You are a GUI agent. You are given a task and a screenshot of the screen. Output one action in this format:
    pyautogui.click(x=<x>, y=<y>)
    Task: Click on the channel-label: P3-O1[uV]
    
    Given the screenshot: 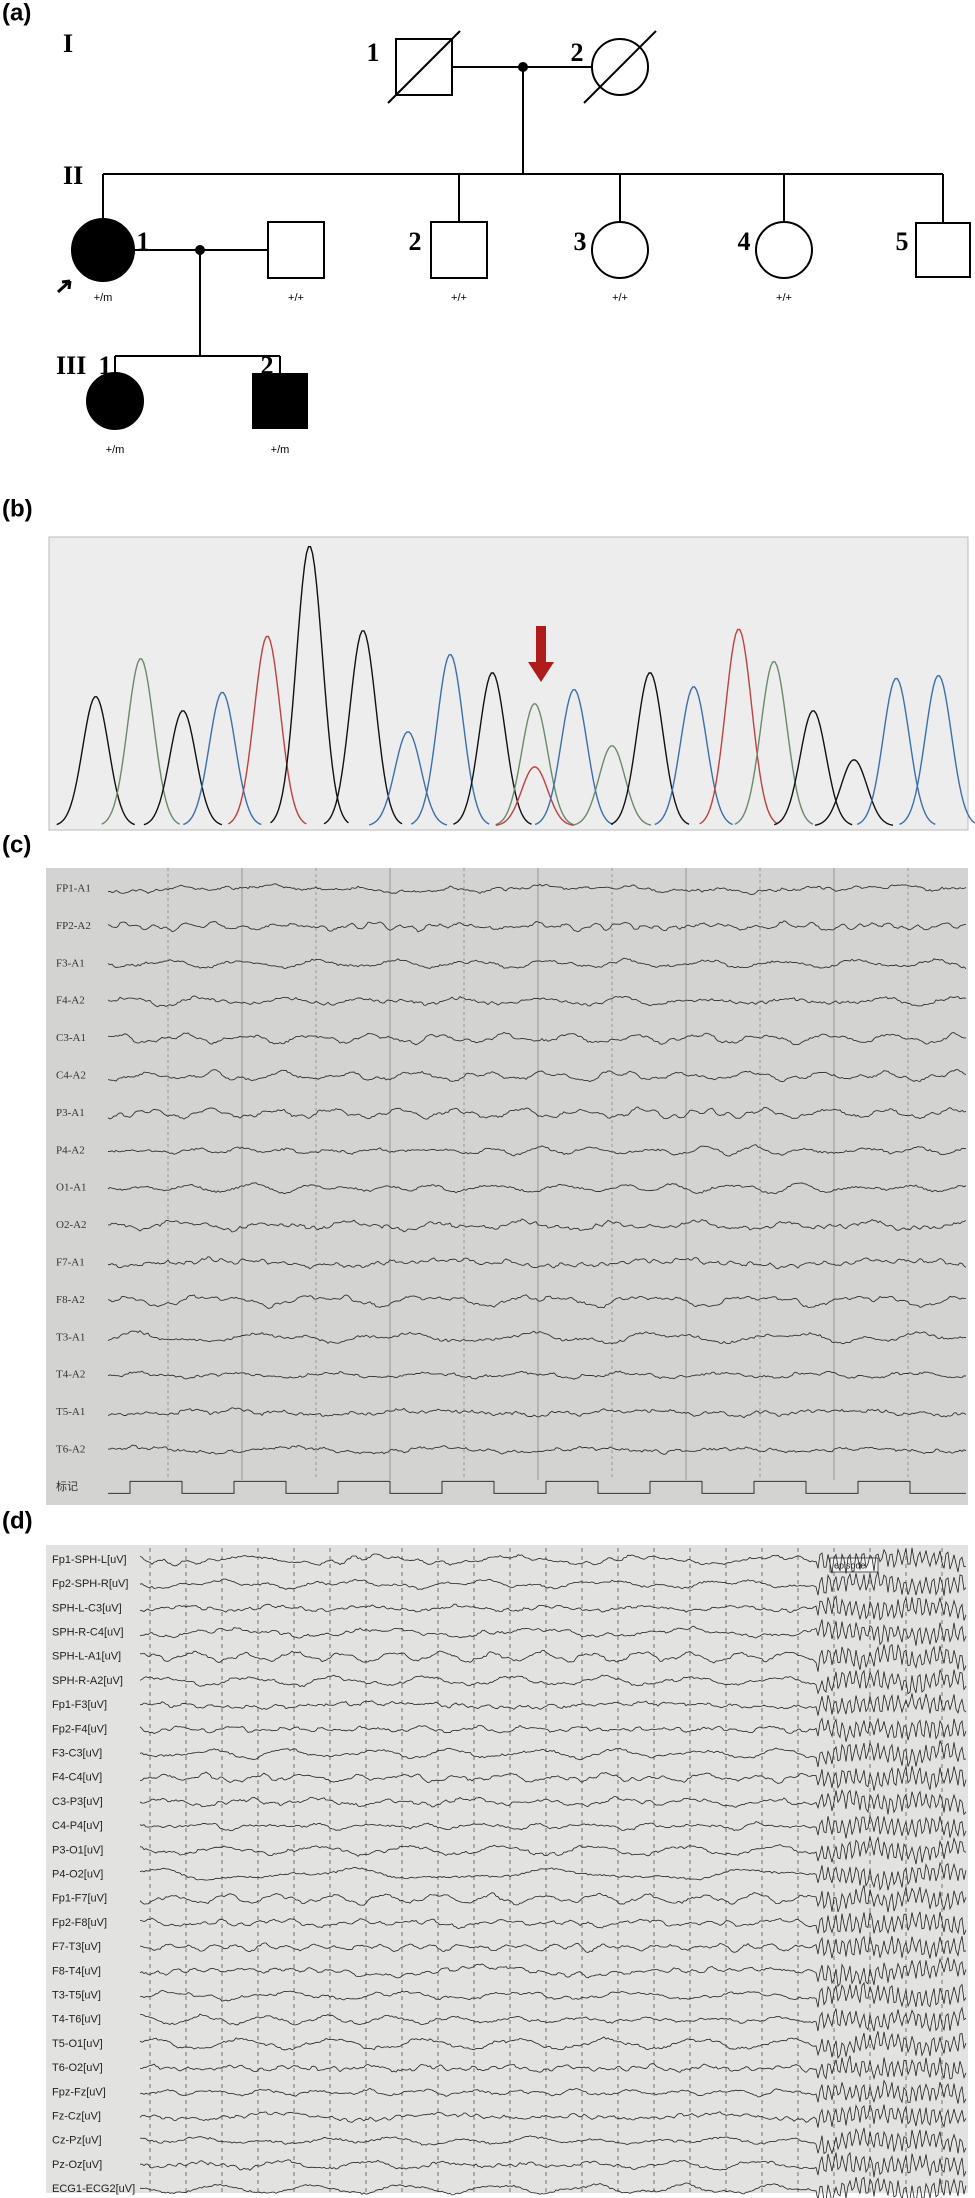 What is the action you would take?
    pyautogui.click(x=77, y=1850)
    